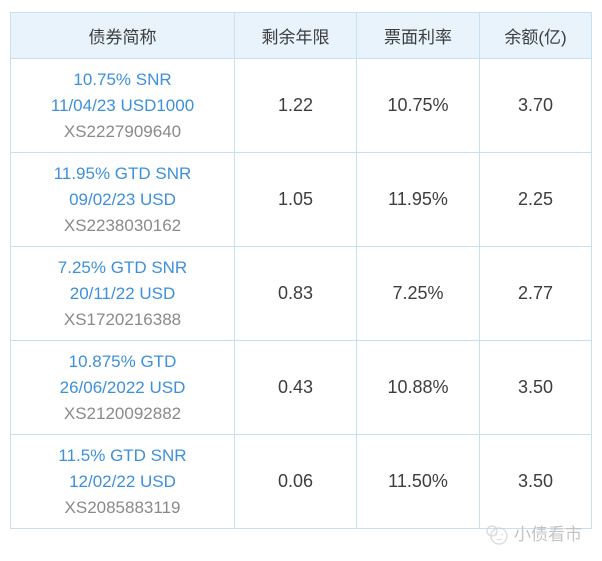 Image resolution: width=602 pixels, height=561 pixels. Describe the element at coordinates (295, 105) in the screenshot. I see `remaining-years-value: 1.22` at that location.